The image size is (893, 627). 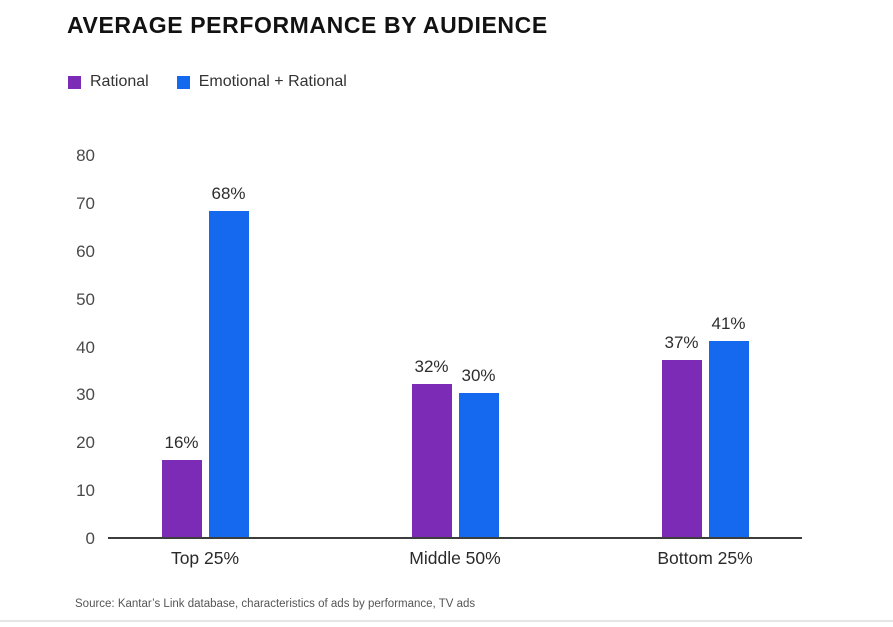 I want to click on x-category-label: Bottom 25%, so click(x=705, y=558).